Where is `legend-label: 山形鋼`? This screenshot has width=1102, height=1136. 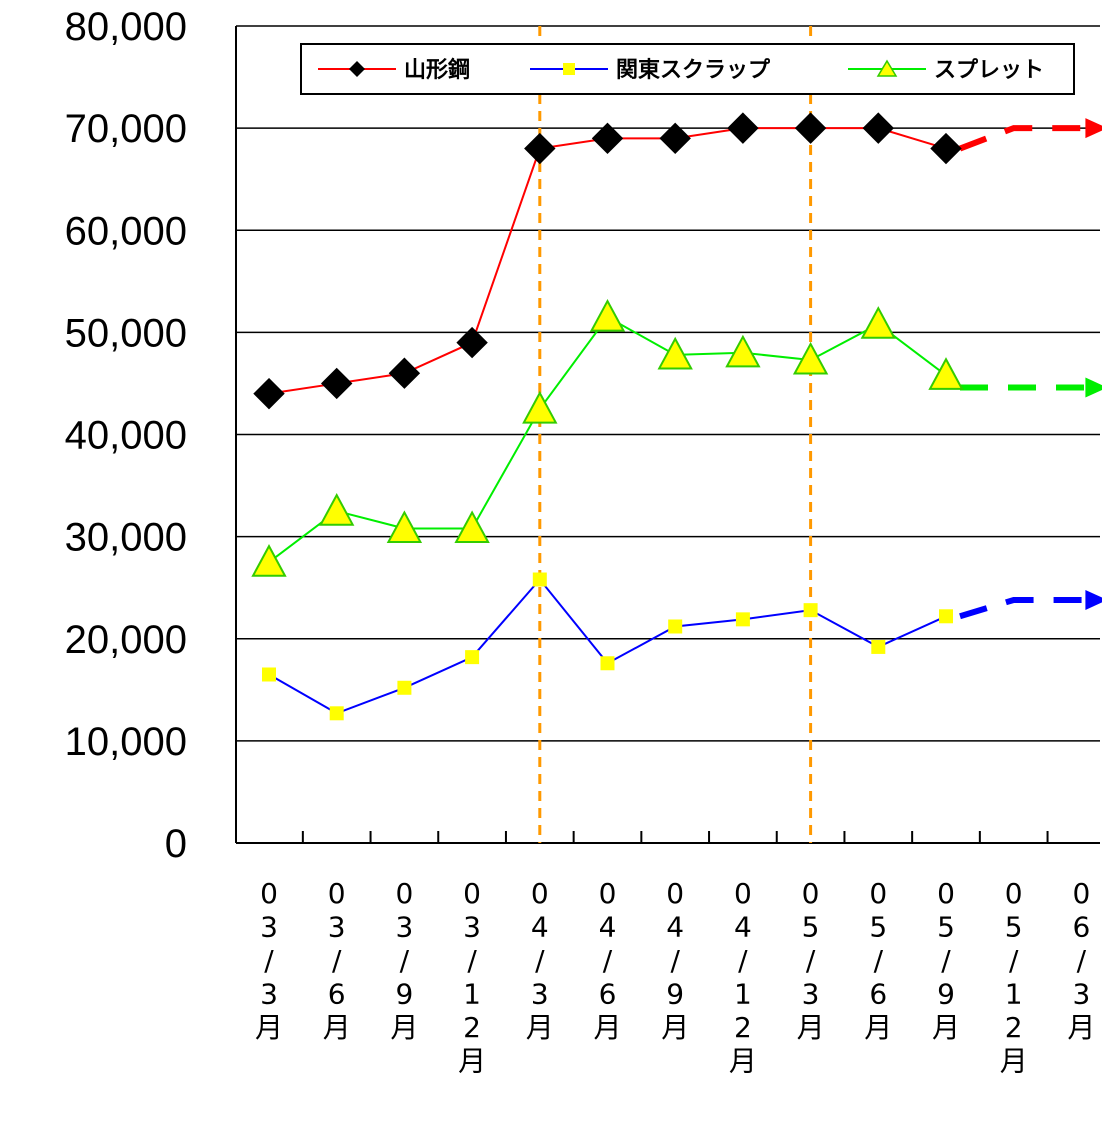
legend-label: 山形鋼 is located at coordinates (437, 70).